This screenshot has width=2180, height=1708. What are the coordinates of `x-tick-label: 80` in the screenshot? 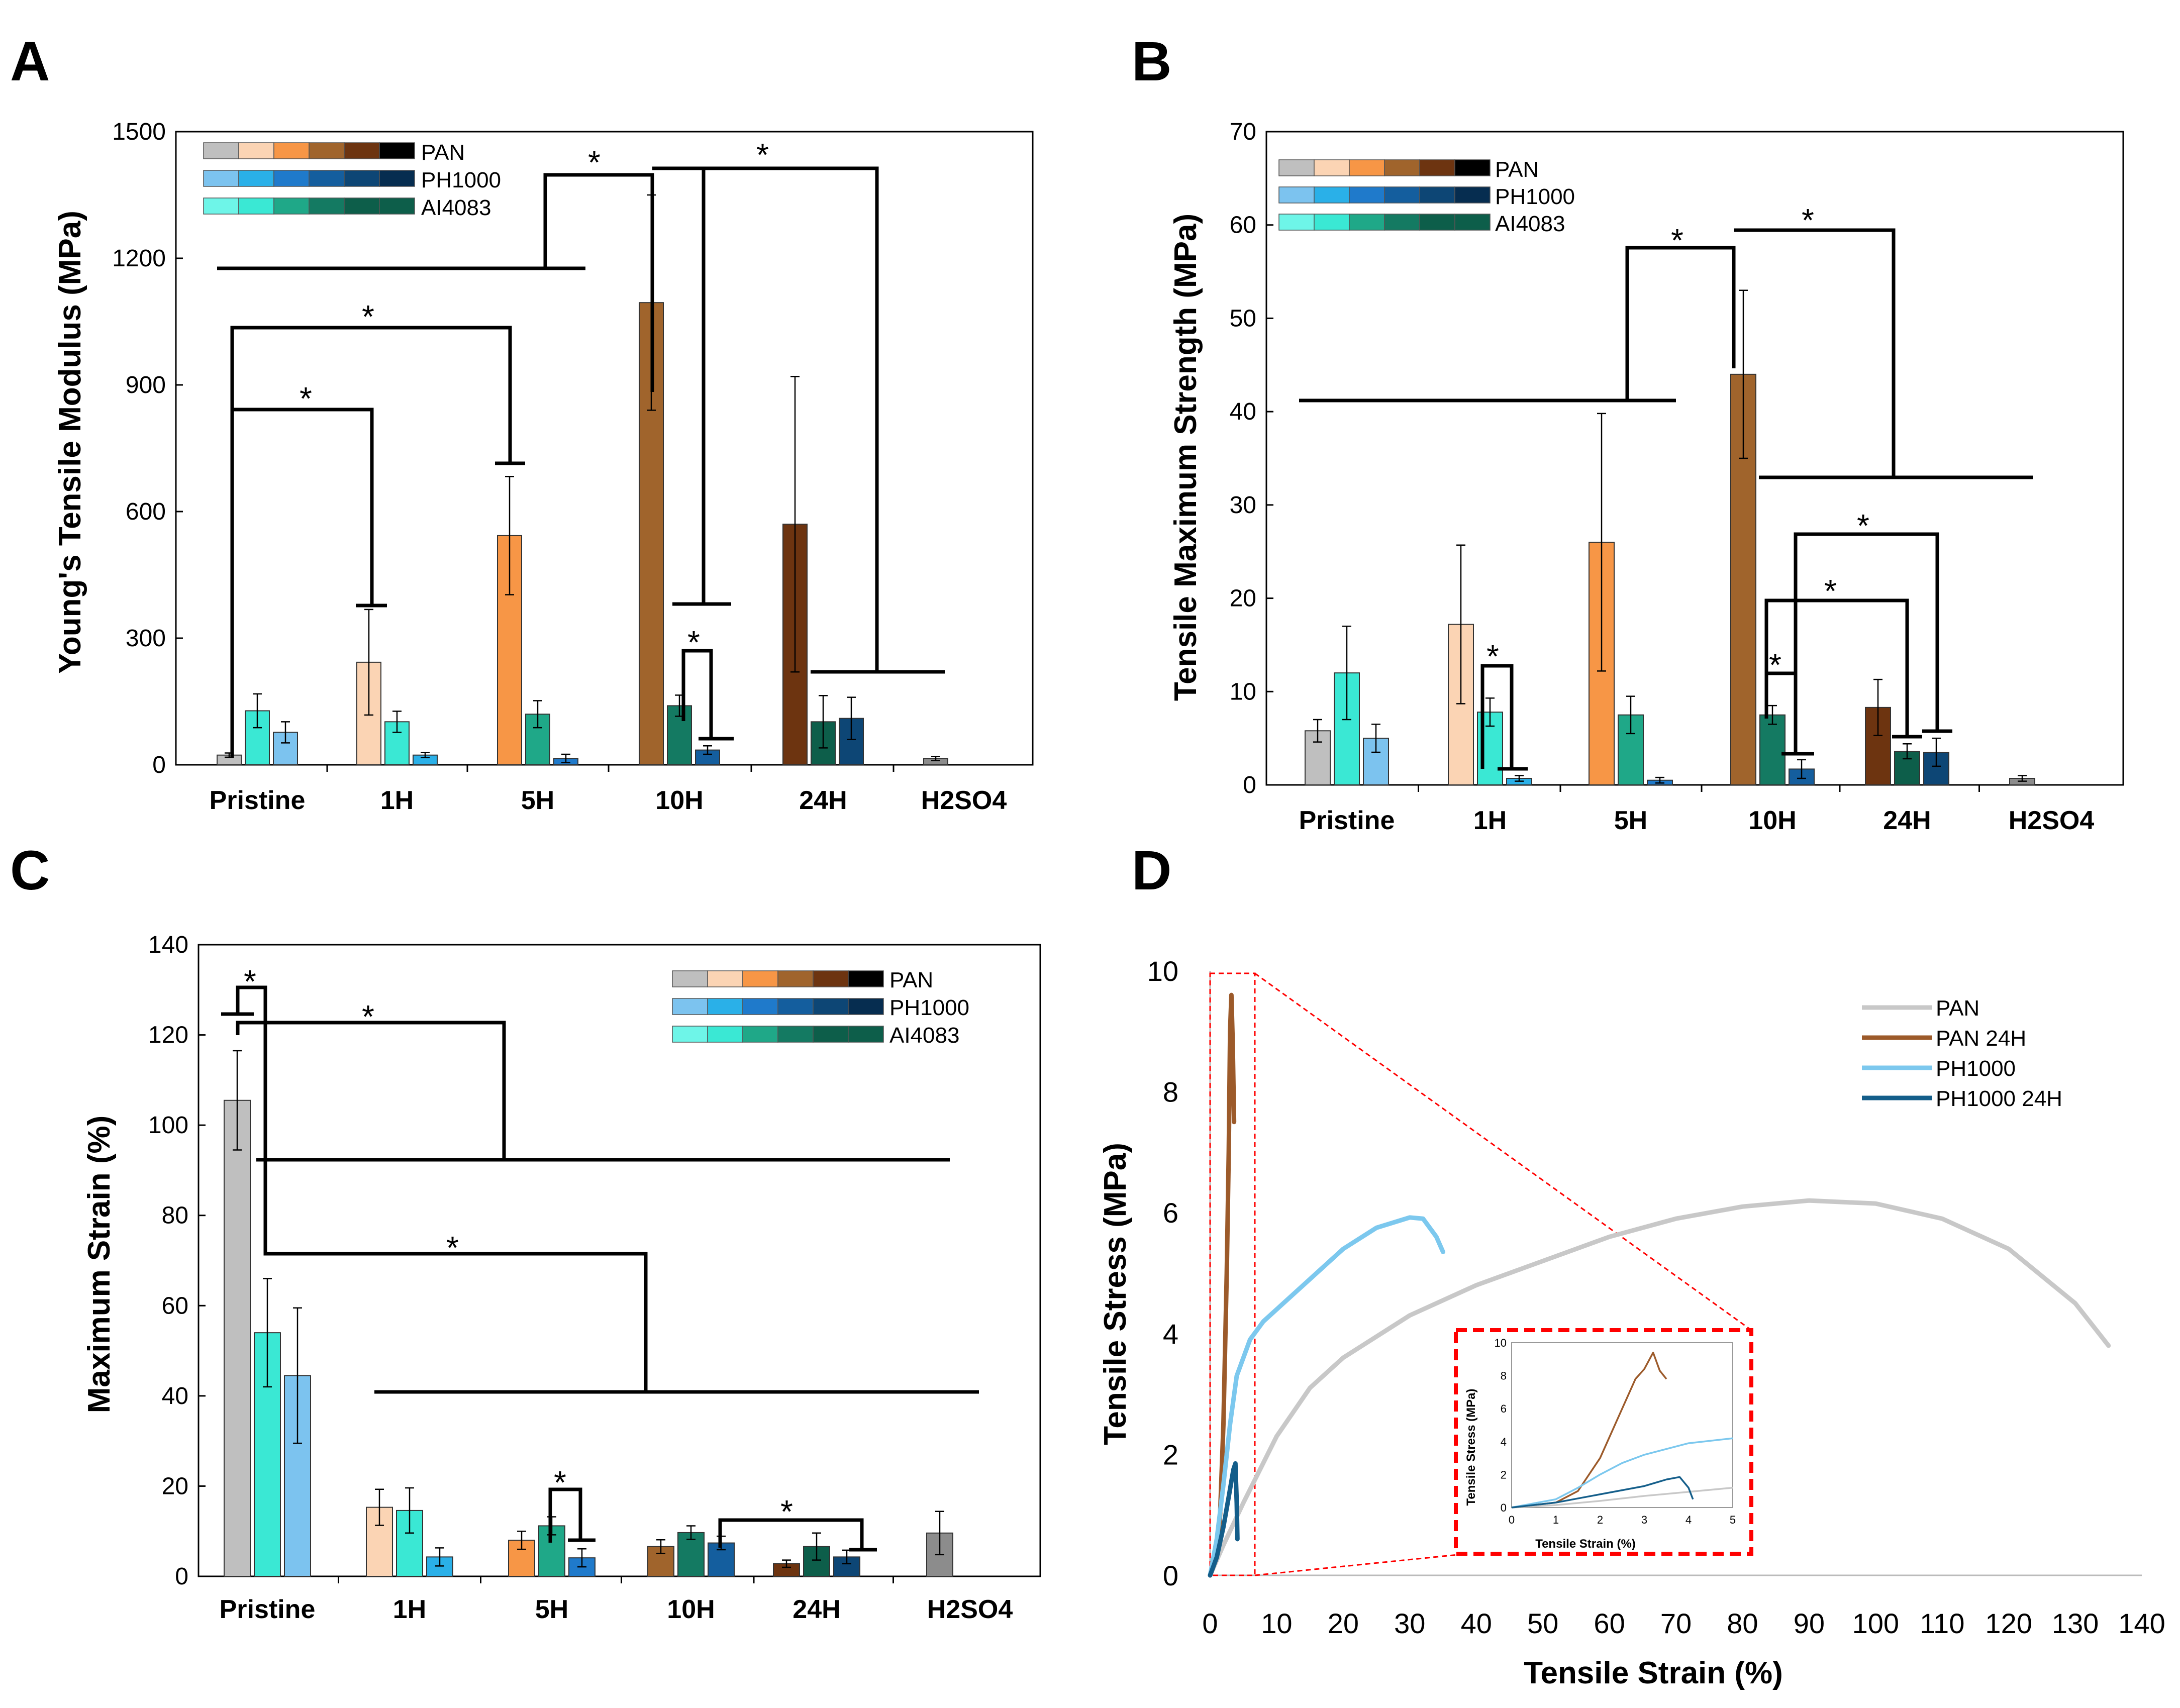 It's located at (1743, 1623).